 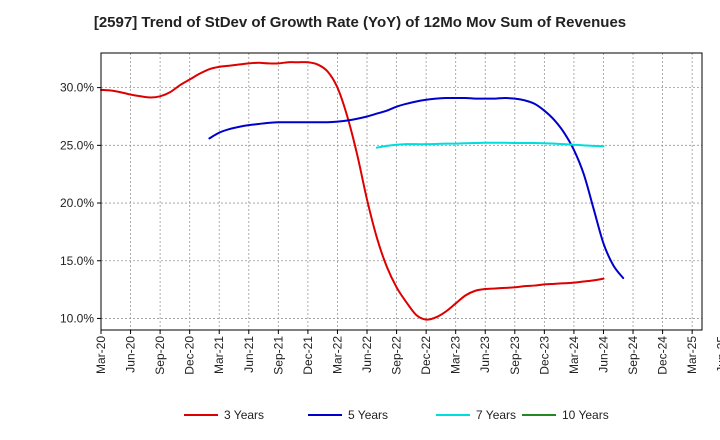 What do you see at coordinates (717, 354) in the screenshot?
I see `x-tick-label: Jun-25` at bounding box center [717, 354].